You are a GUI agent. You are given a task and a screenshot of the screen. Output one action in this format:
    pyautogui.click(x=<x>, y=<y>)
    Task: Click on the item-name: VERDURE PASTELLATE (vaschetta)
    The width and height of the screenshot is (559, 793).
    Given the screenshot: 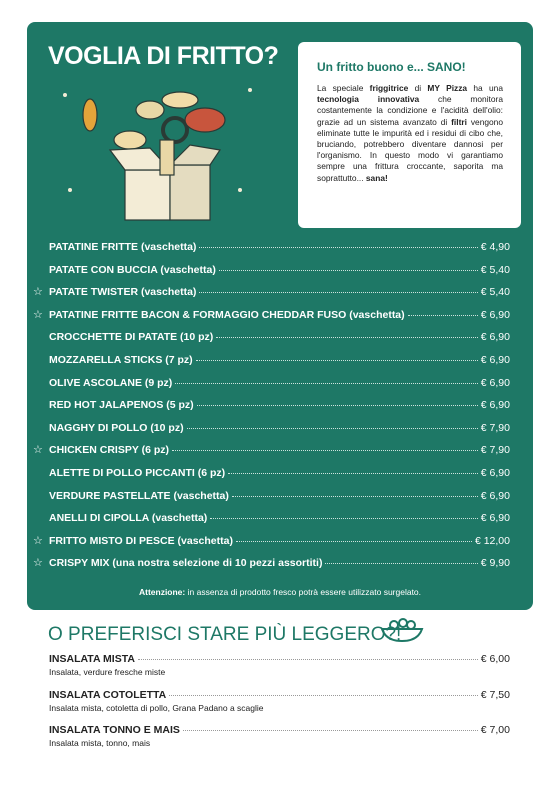 What is the action you would take?
    pyautogui.click(x=139, y=495)
    